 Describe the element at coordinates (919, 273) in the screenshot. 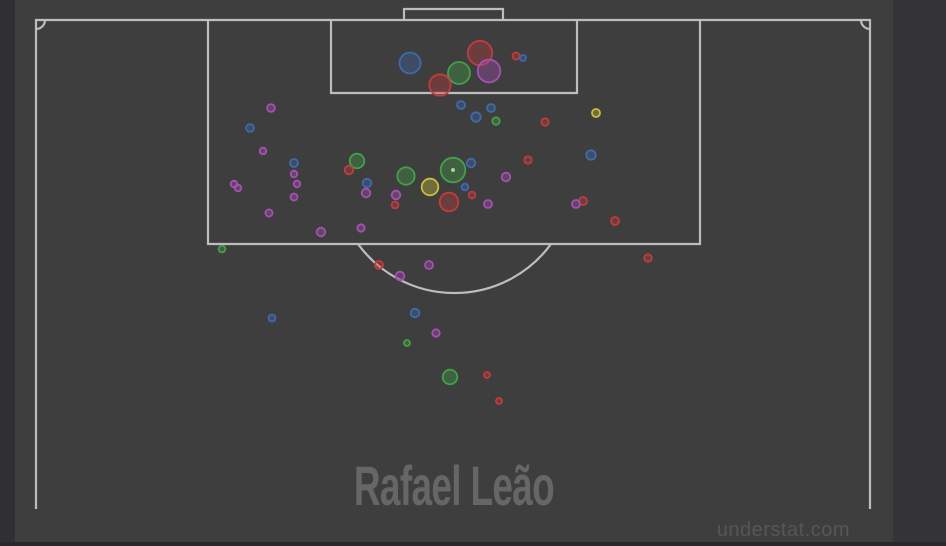

I see `page-right-margin` at that location.